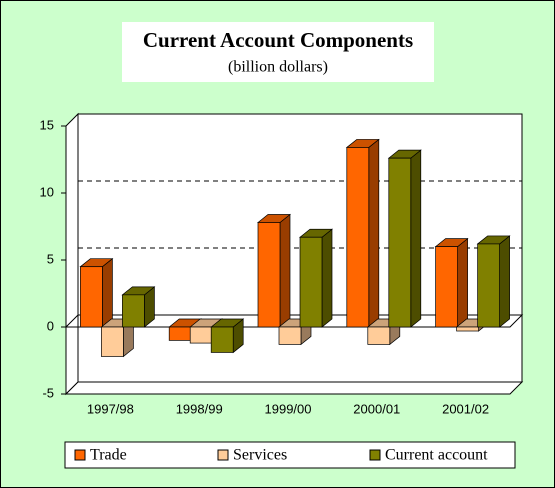  Describe the element at coordinates (199, 408) in the screenshot. I see `x-tick-label: 1998/99` at that location.